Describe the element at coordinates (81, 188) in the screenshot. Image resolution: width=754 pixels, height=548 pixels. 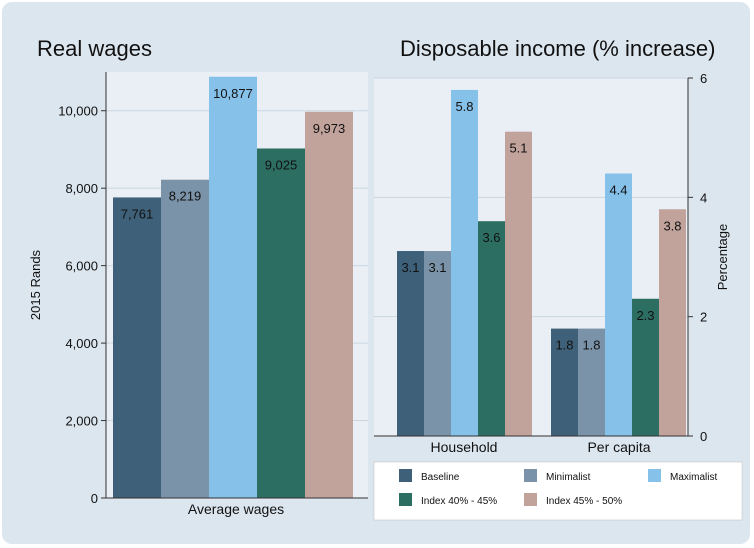
I see `y-tick-label: 8,000` at that location.